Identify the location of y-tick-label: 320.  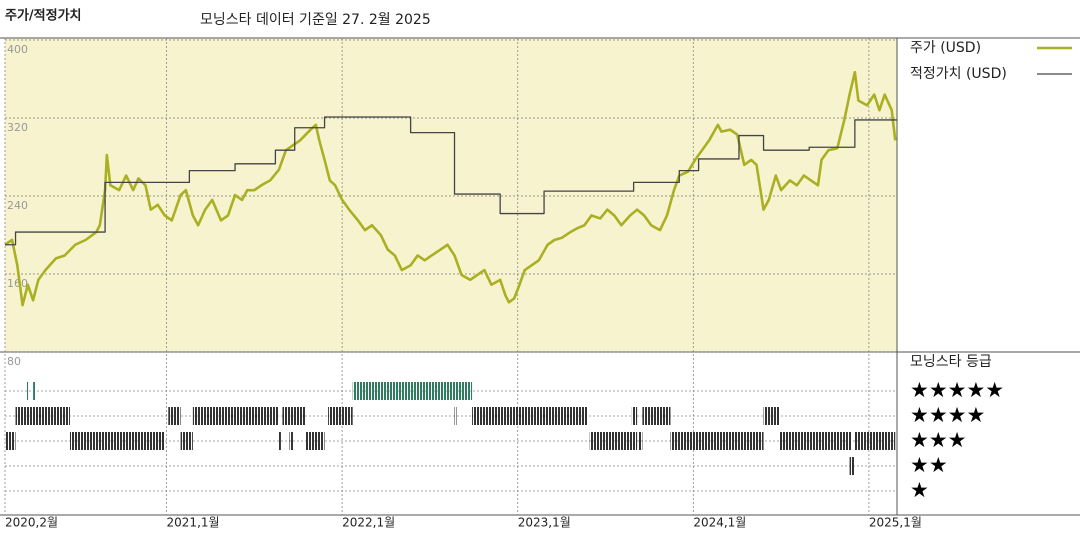
(17, 127).